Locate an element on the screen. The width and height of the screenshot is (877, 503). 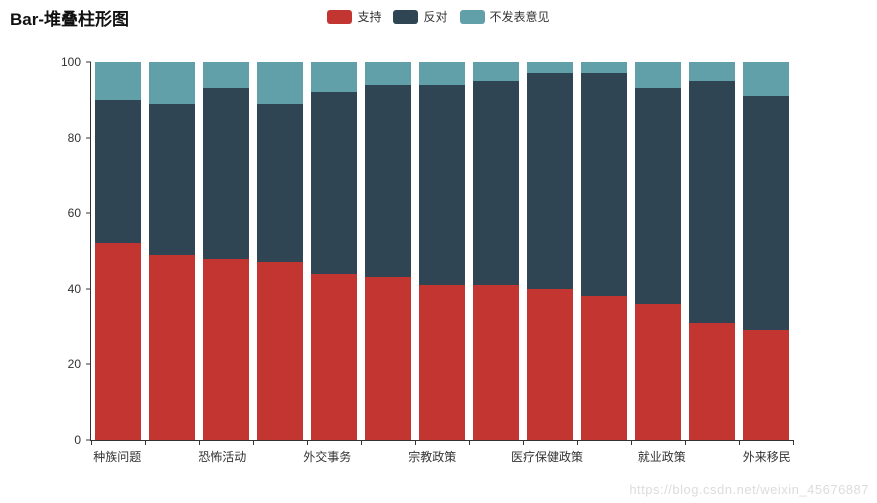
watermark: https://blog.csdn.net/weixin_45676887 is located at coordinates (749, 489).